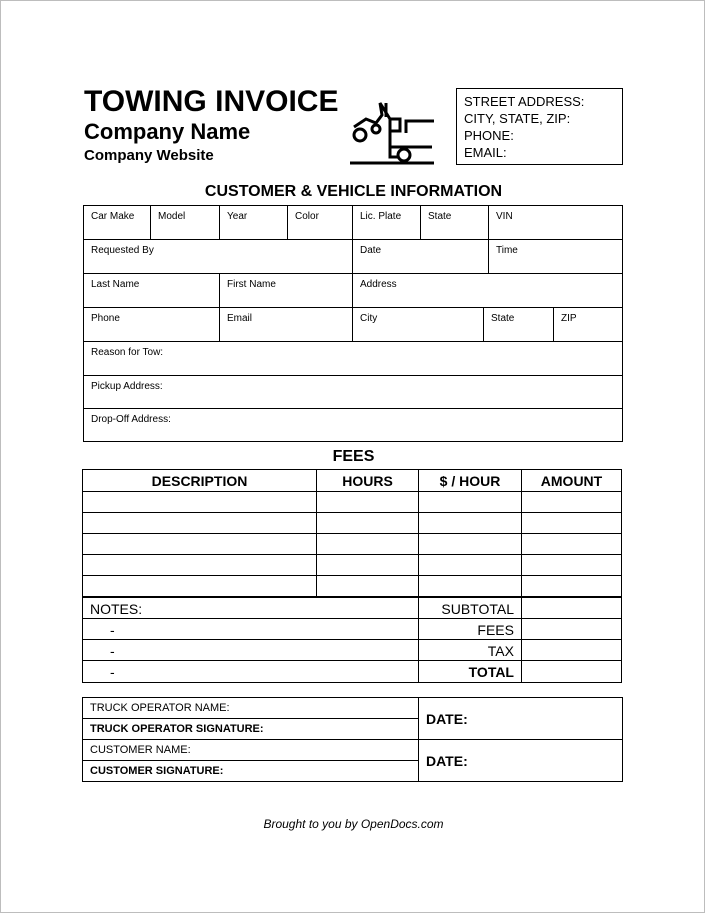  Describe the element at coordinates (470, 650) in the screenshot. I see `tax-label: TAX` at that location.